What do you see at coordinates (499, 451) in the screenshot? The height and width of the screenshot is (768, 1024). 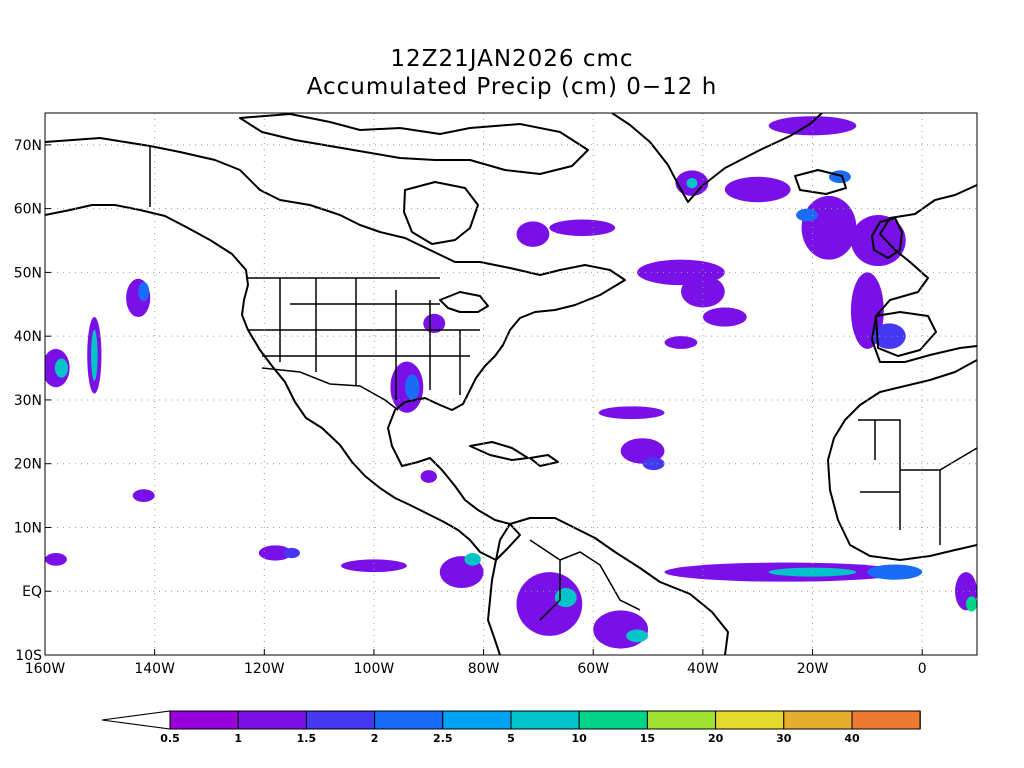 I see `cuba-outline` at bounding box center [499, 451].